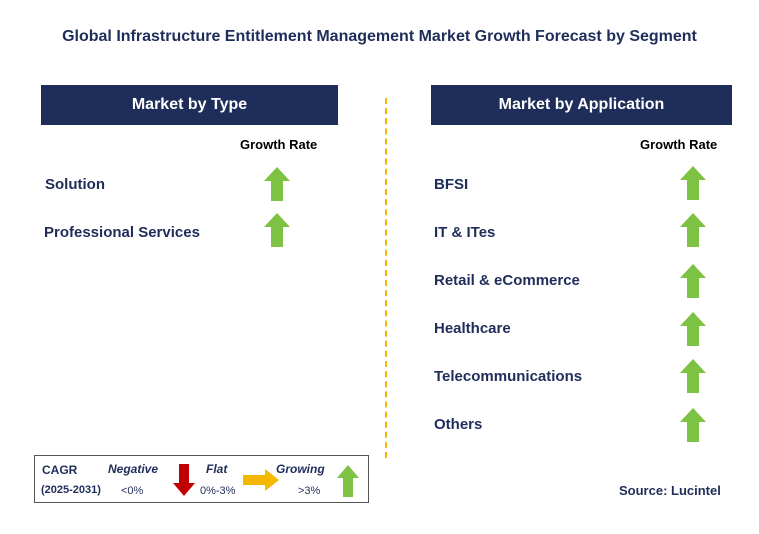 The image size is (759, 534). I want to click on application-panel-header: Market by Application, so click(581, 105).